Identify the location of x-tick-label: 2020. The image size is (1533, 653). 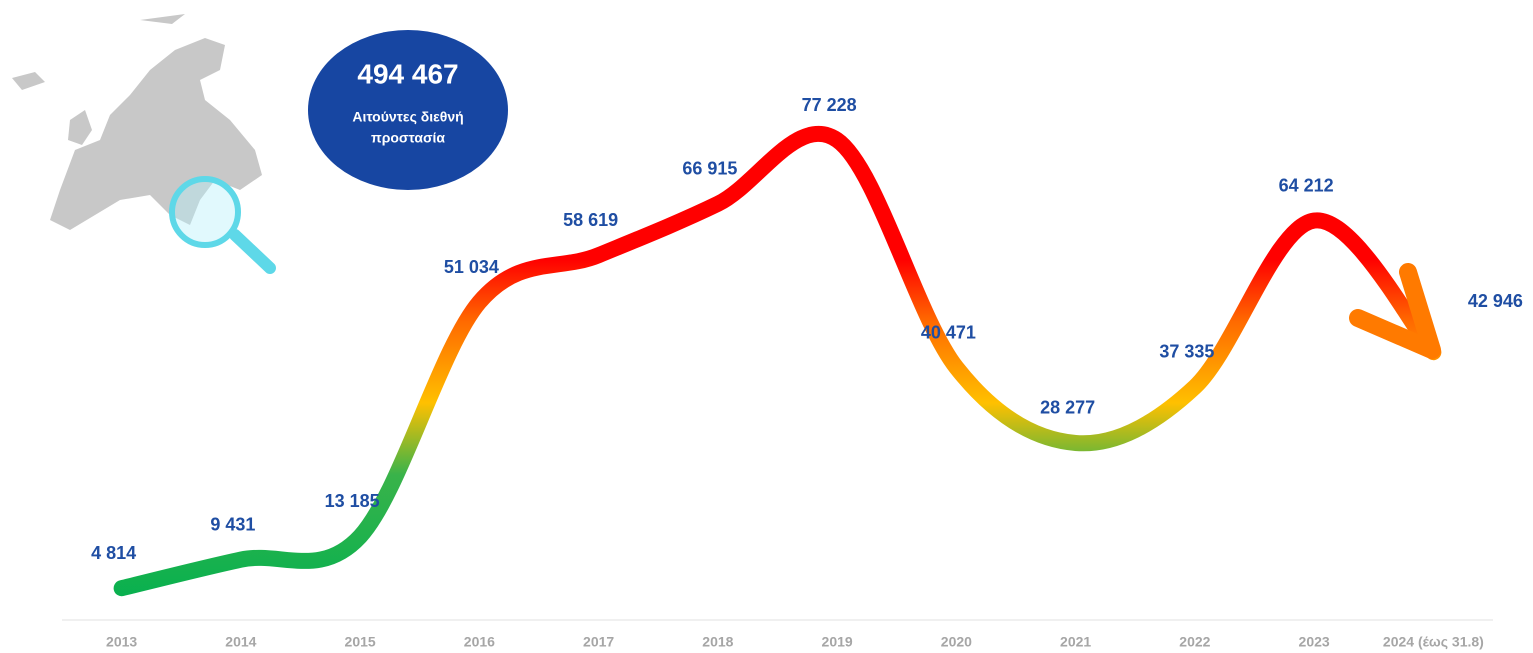
(956, 642).